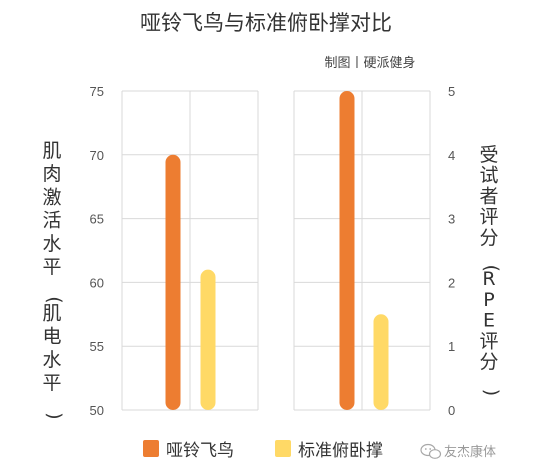  What do you see at coordinates (97, 282) in the screenshot?
I see `left-tick-label: 60` at bounding box center [97, 282].